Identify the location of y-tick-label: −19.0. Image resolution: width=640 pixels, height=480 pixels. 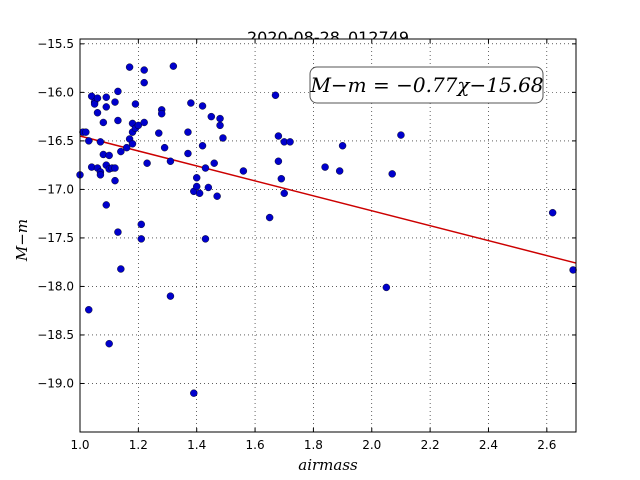
(55, 383).